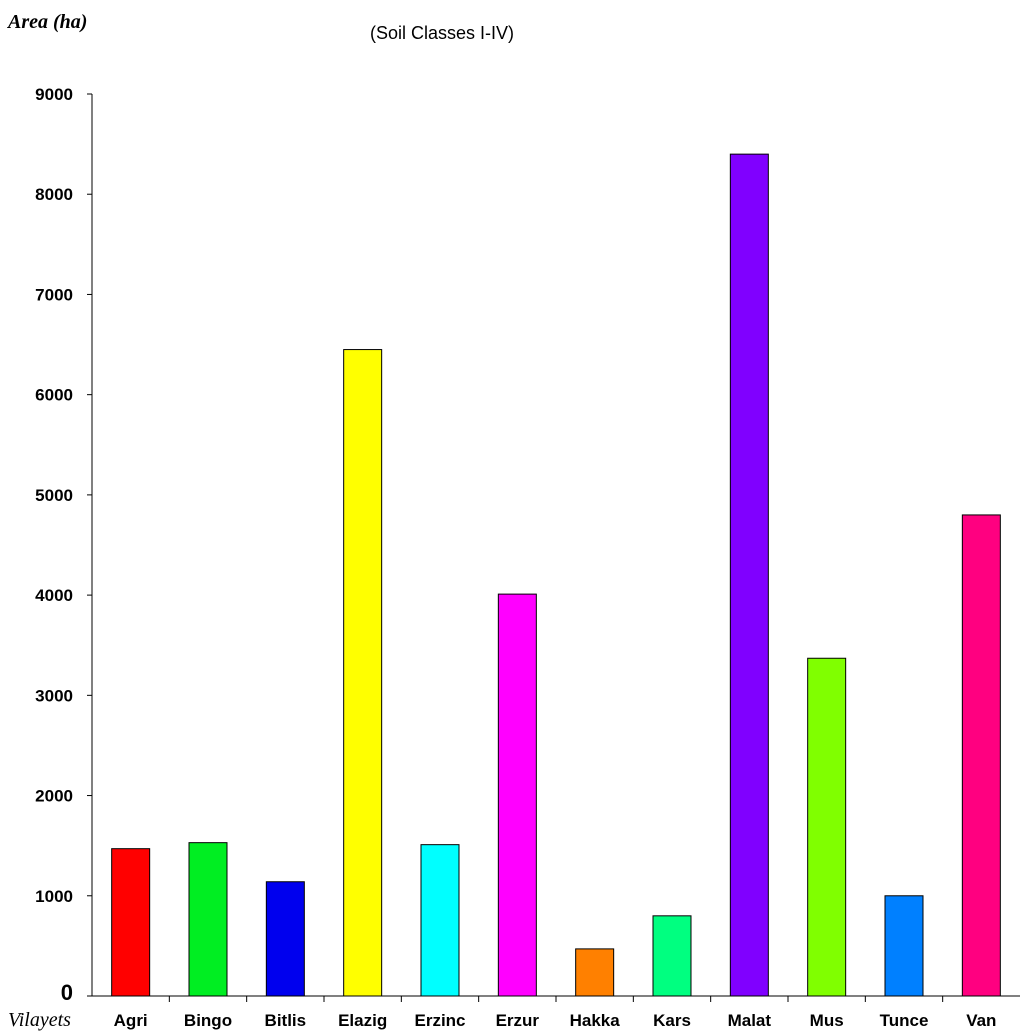 Image resolution: width=1026 pixels, height=1036 pixels. I want to click on x-tick-label: Tunce, so click(904, 1020).